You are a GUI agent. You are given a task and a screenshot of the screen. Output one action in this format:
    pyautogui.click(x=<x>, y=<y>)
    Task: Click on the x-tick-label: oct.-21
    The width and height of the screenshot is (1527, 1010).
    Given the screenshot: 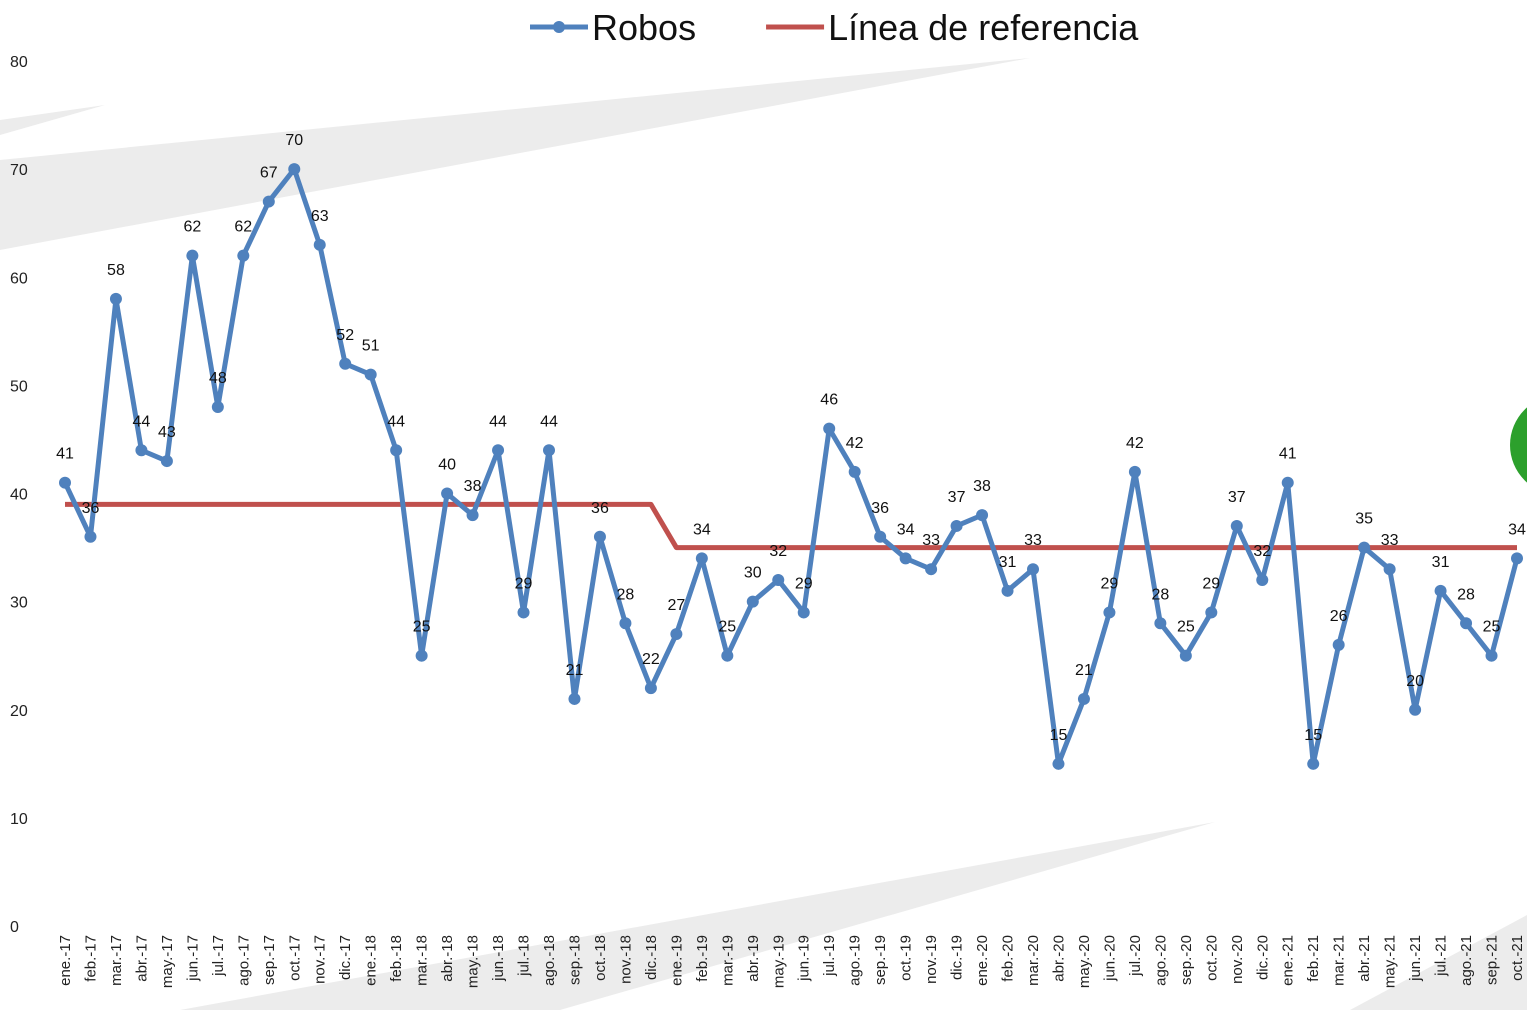 What is the action you would take?
    pyautogui.click(x=1517, y=958)
    